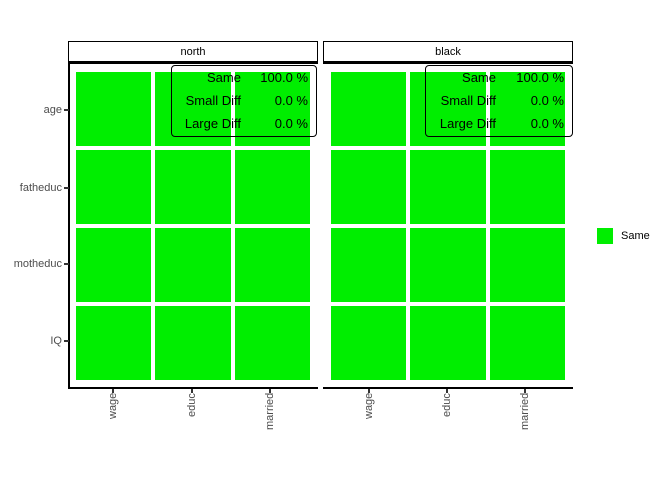 This screenshot has width=672, height=480. I want to click on facet-strip-black: black, so click(448, 52).